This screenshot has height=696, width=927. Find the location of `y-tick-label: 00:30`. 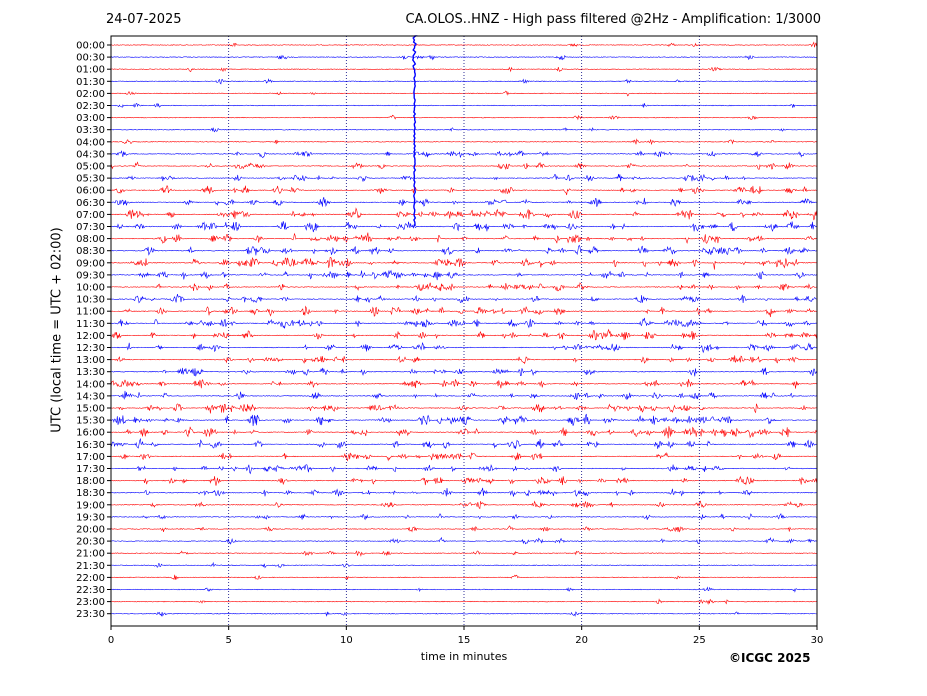

y-tick-label: 00:30 is located at coordinates (90, 58).